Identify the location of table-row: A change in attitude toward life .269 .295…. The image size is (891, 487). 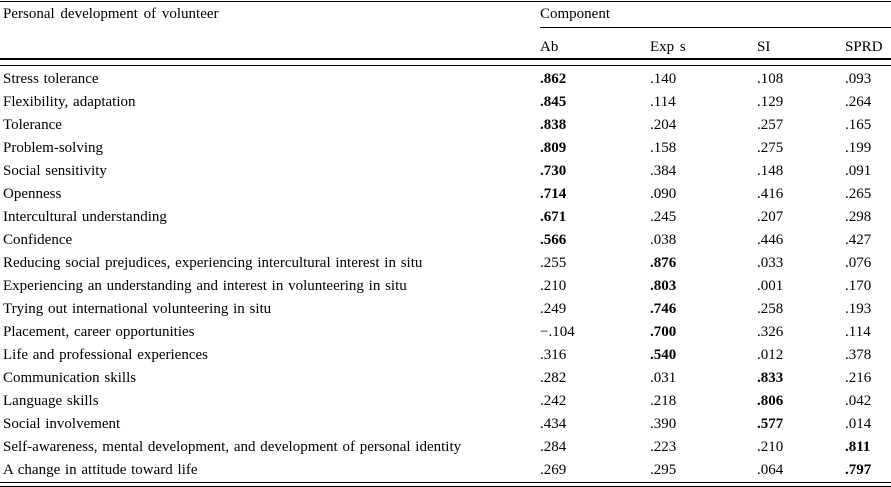
(445, 470).